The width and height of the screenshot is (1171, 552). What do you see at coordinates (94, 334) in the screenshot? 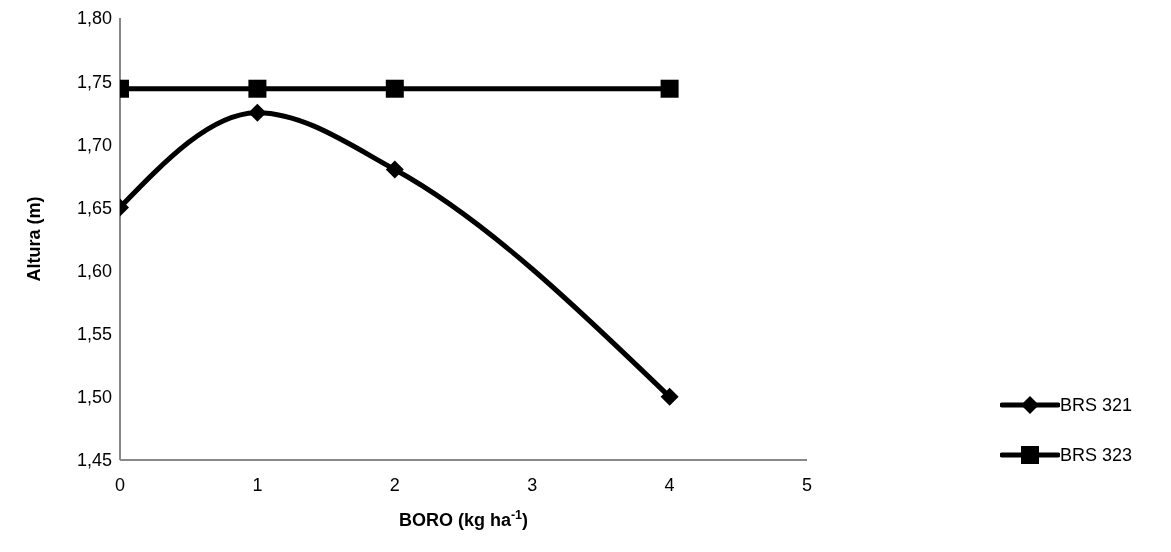
I see `y-tick-label: 1,55` at bounding box center [94, 334].